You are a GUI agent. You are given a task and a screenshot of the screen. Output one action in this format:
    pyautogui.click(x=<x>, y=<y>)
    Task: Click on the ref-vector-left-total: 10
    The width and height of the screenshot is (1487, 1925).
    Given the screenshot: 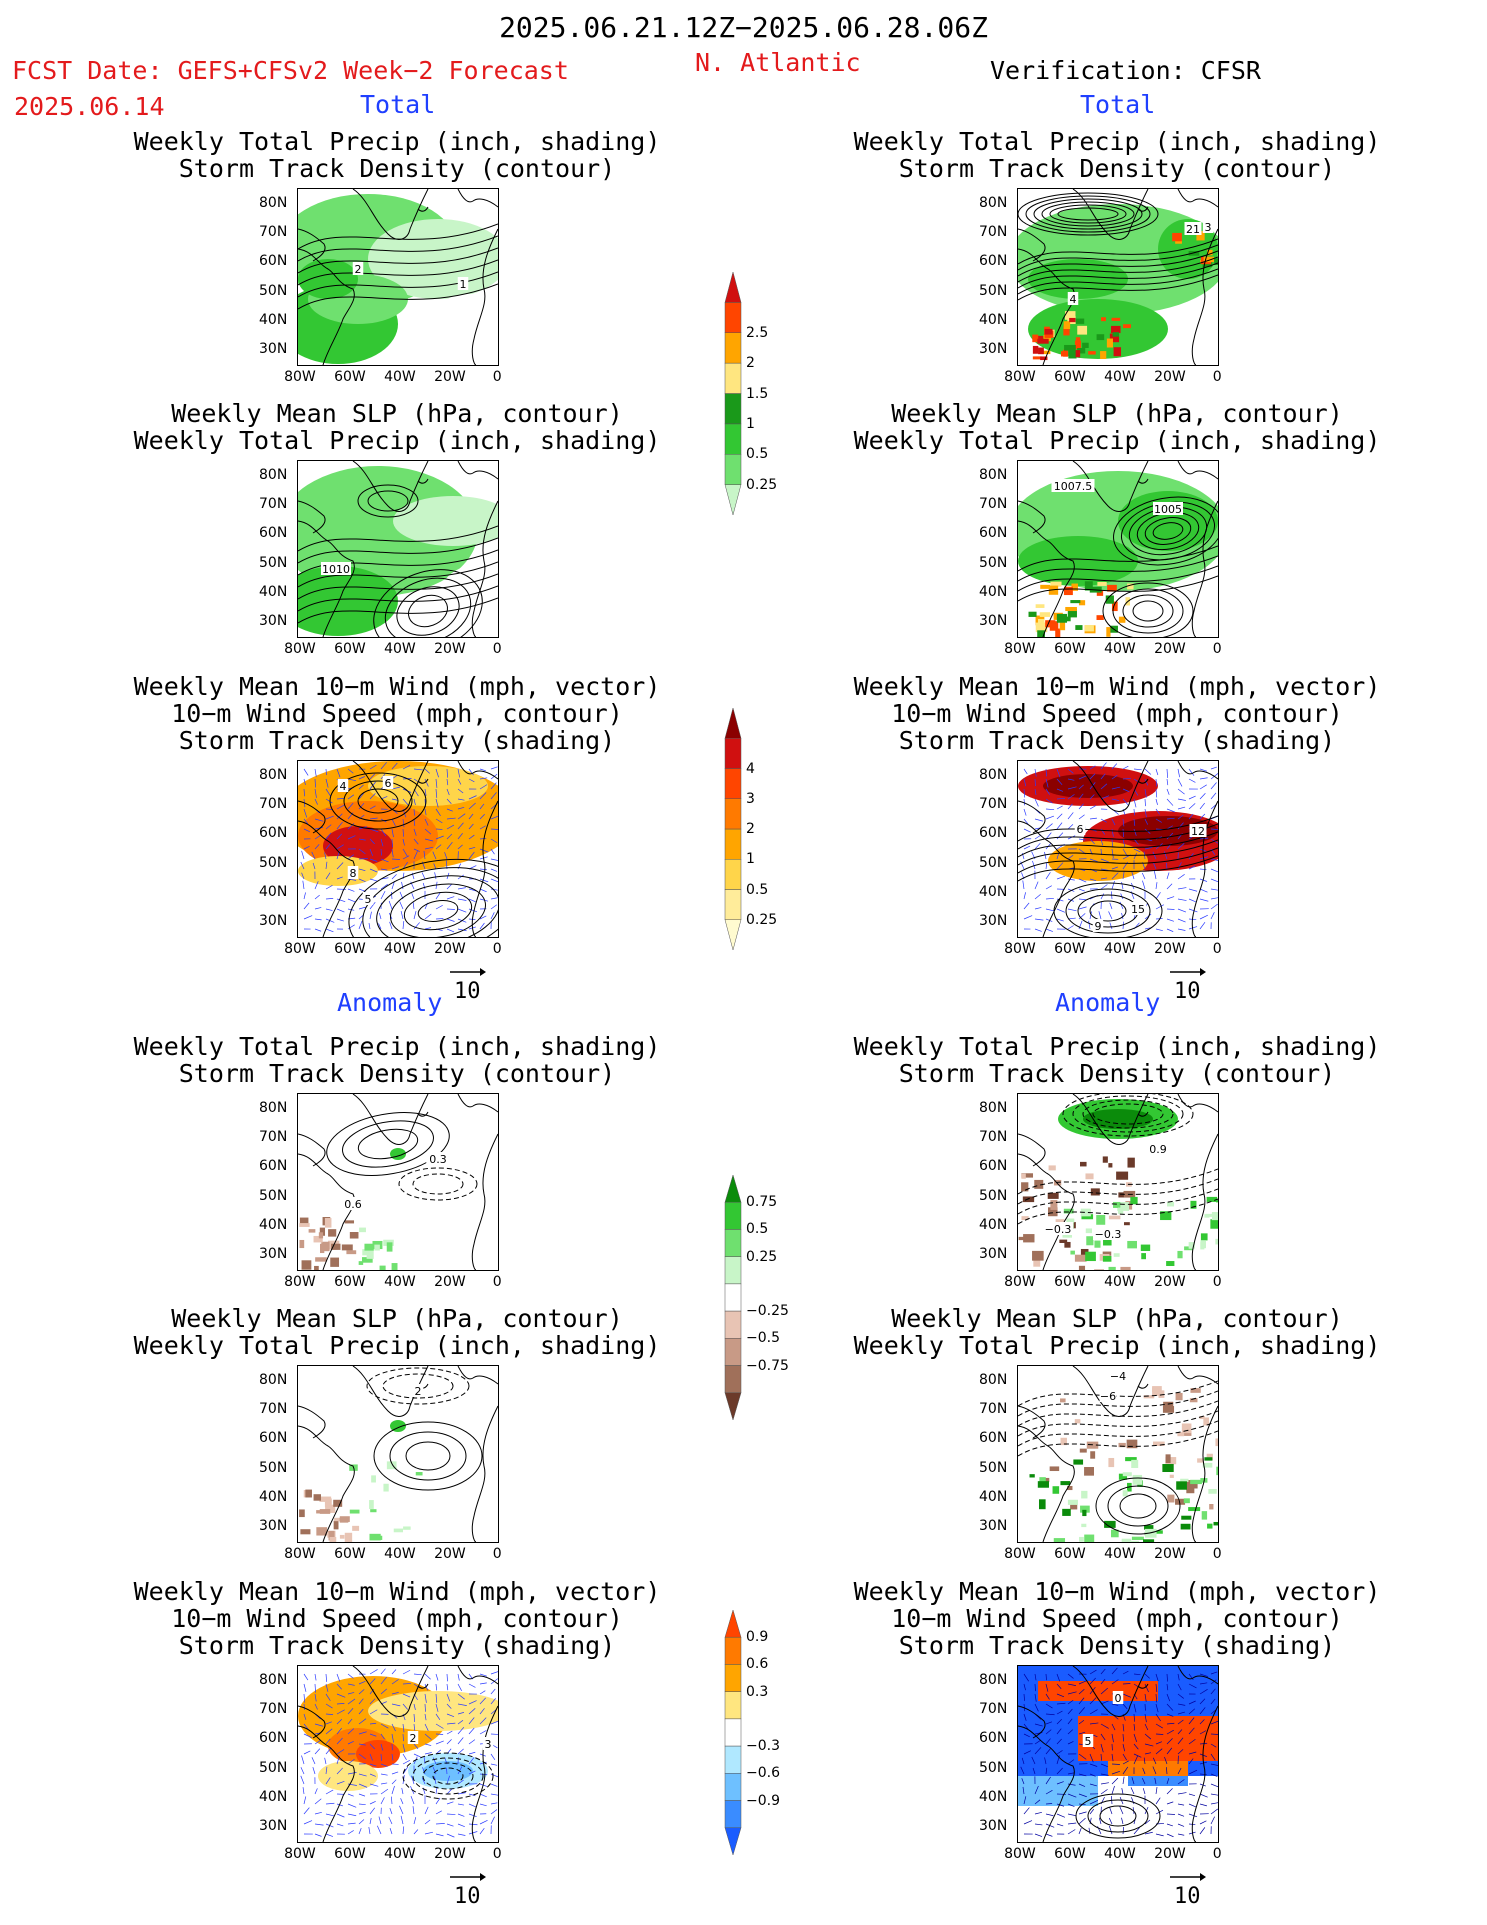 What is the action you would take?
    pyautogui.click(x=468, y=985)
    